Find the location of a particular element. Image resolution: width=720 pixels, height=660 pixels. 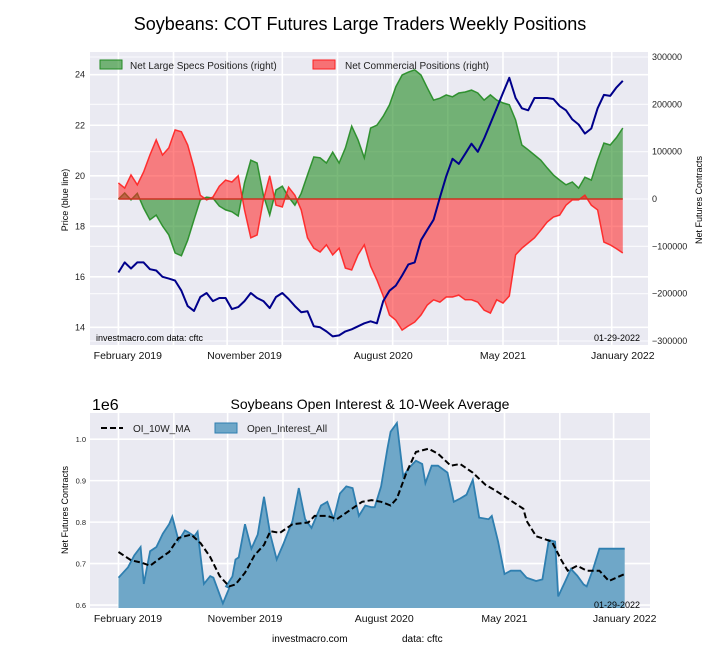

y-tick-label: 0.9 is located at coordinates (81, 481).